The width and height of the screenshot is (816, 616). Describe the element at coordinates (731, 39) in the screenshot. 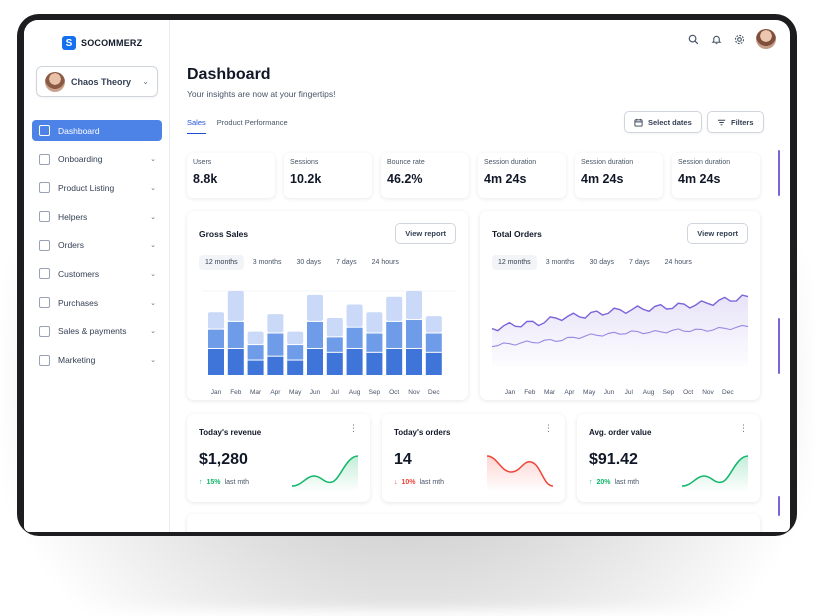

I see `top-actions` at that location.